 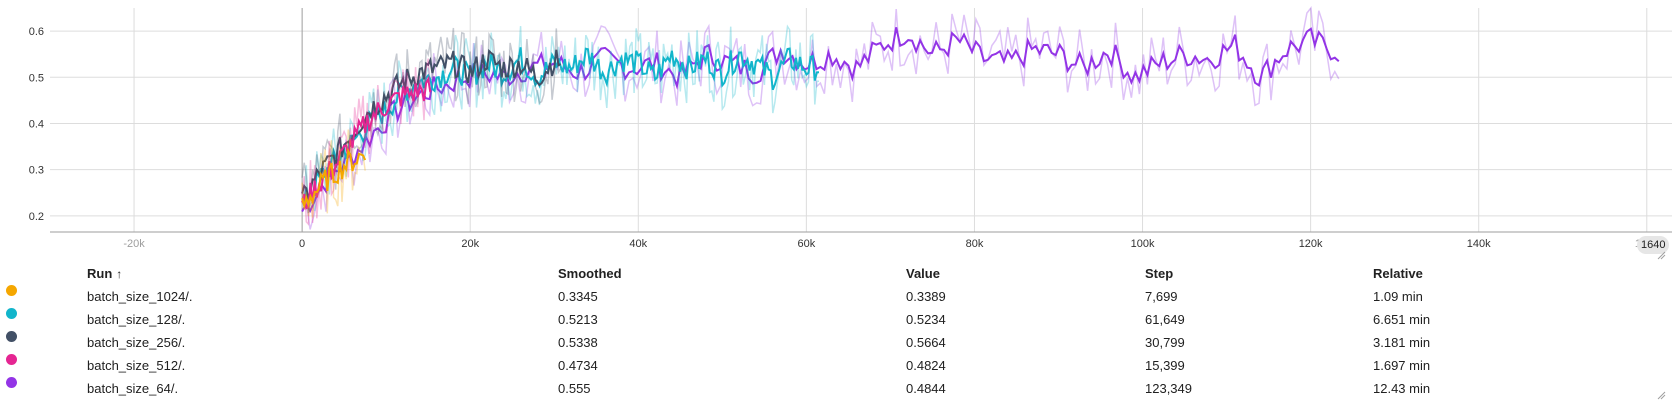 What do you see at coordinates (1398, 273) in the screenshot?
I see `column-header-relative: Relative` at bounding box center [1398, 273].